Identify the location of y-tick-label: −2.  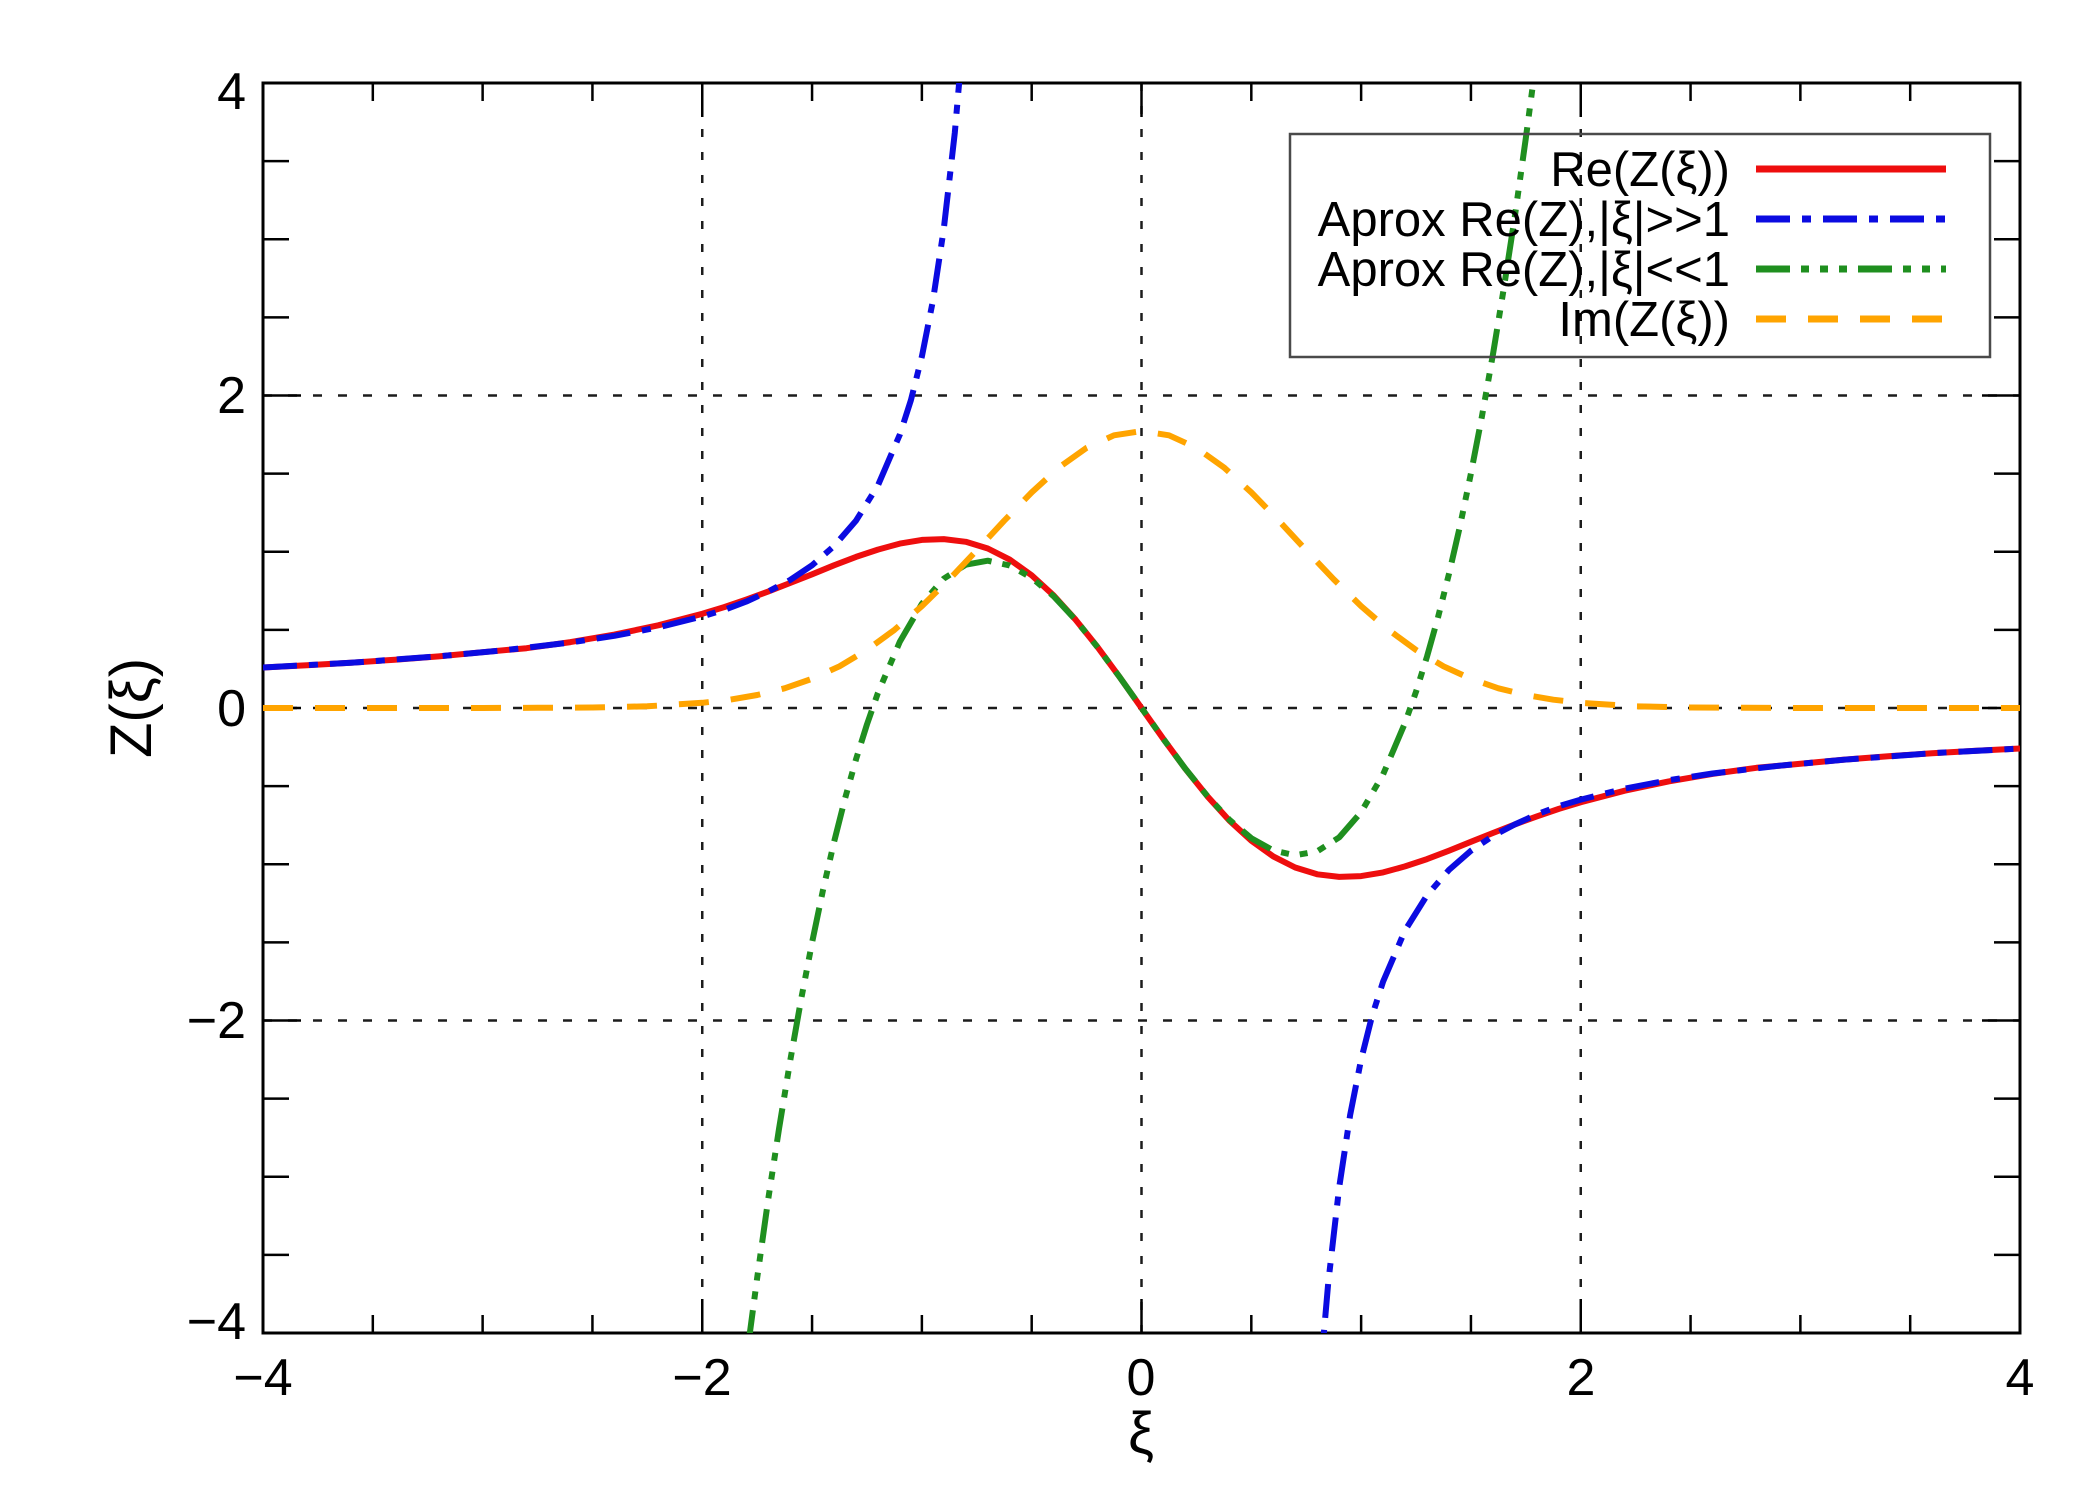
(216, 1021).